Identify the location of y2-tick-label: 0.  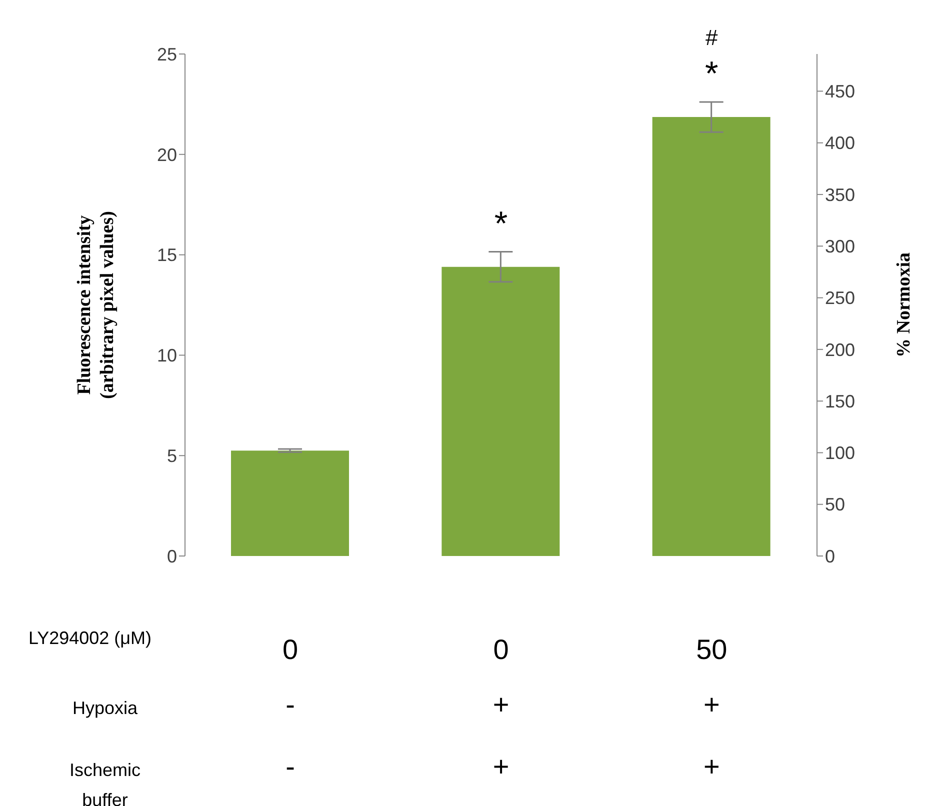
(830, 556).